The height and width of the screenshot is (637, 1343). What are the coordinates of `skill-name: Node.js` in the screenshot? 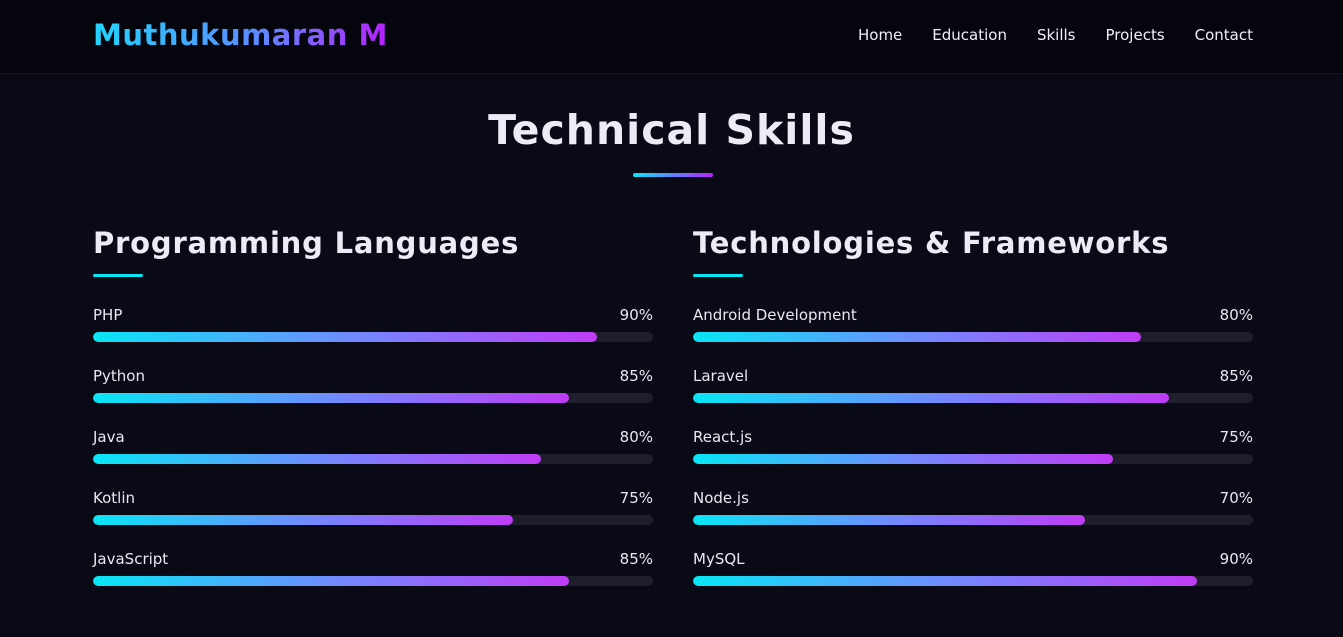 It's located at (721, 498).